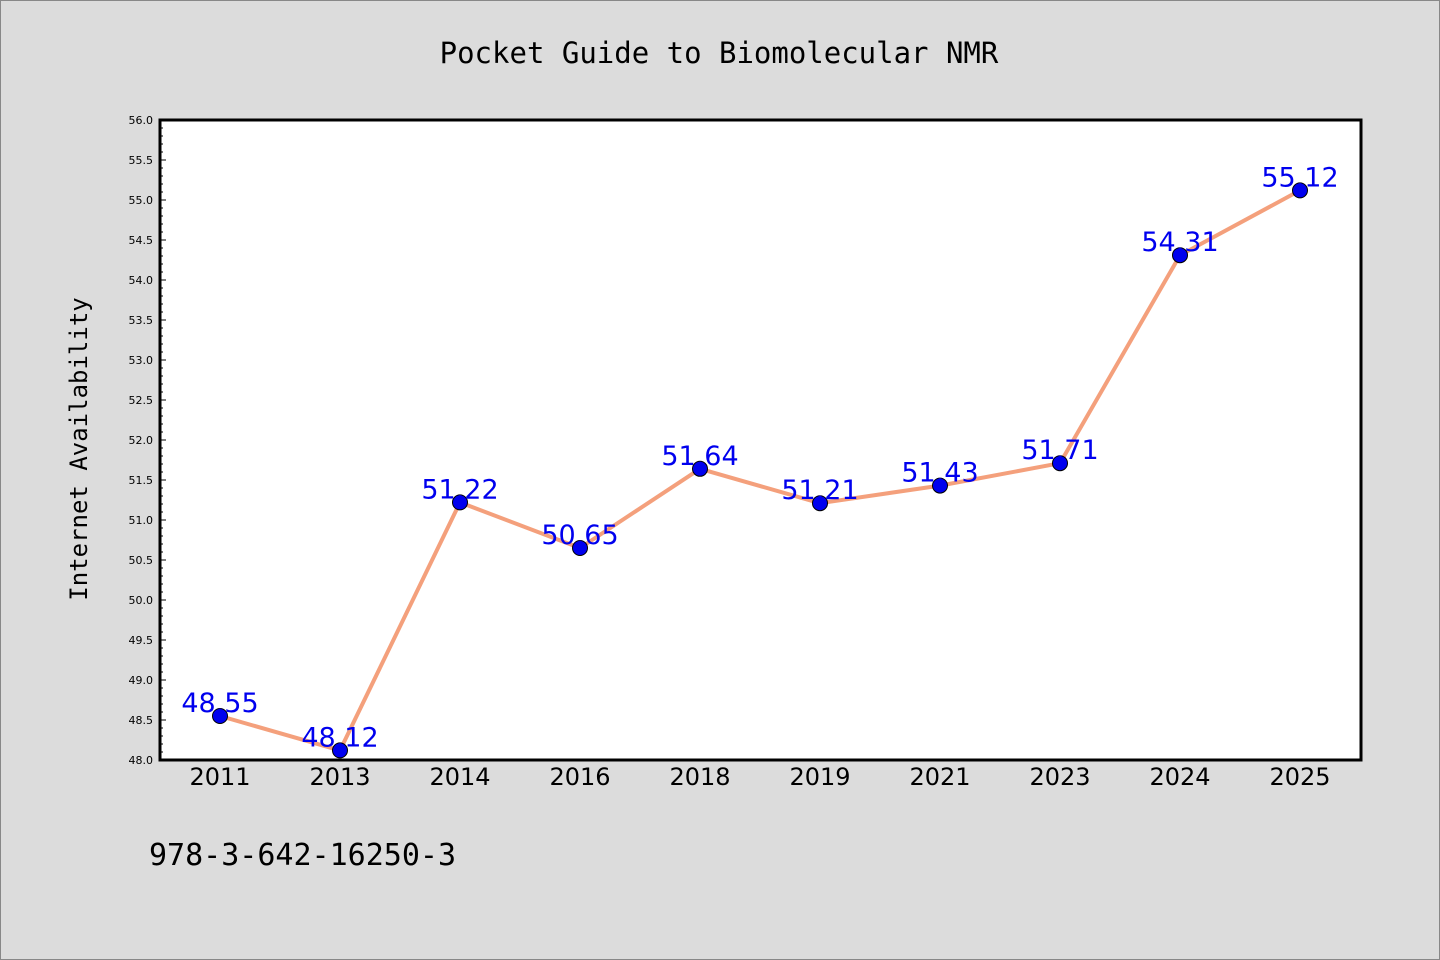  Describe the element at coordinates (141, 400) in the screenshot. I see `y-tick-label: 52.5` at that location.